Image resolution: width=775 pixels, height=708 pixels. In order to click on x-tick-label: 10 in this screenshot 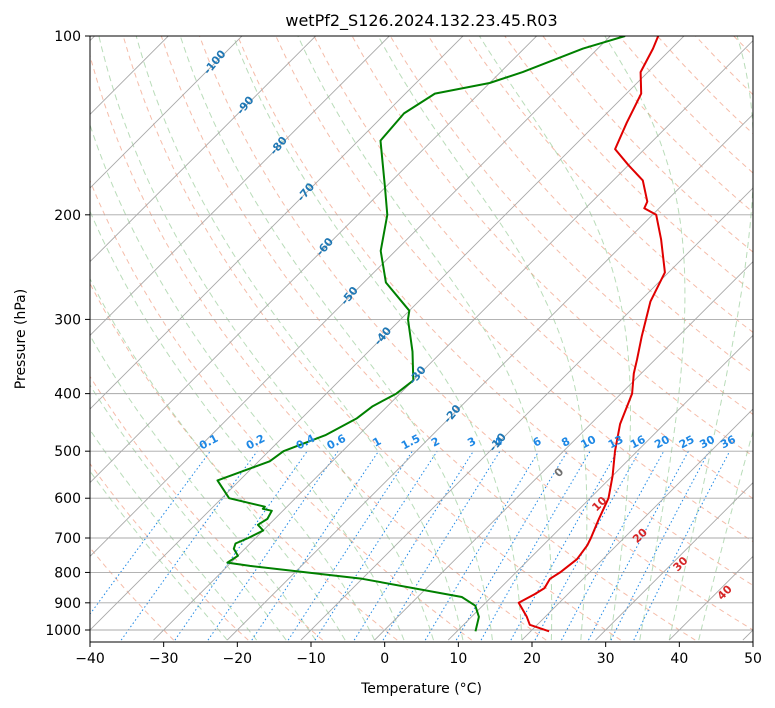, I will do `click(458, 659)`.